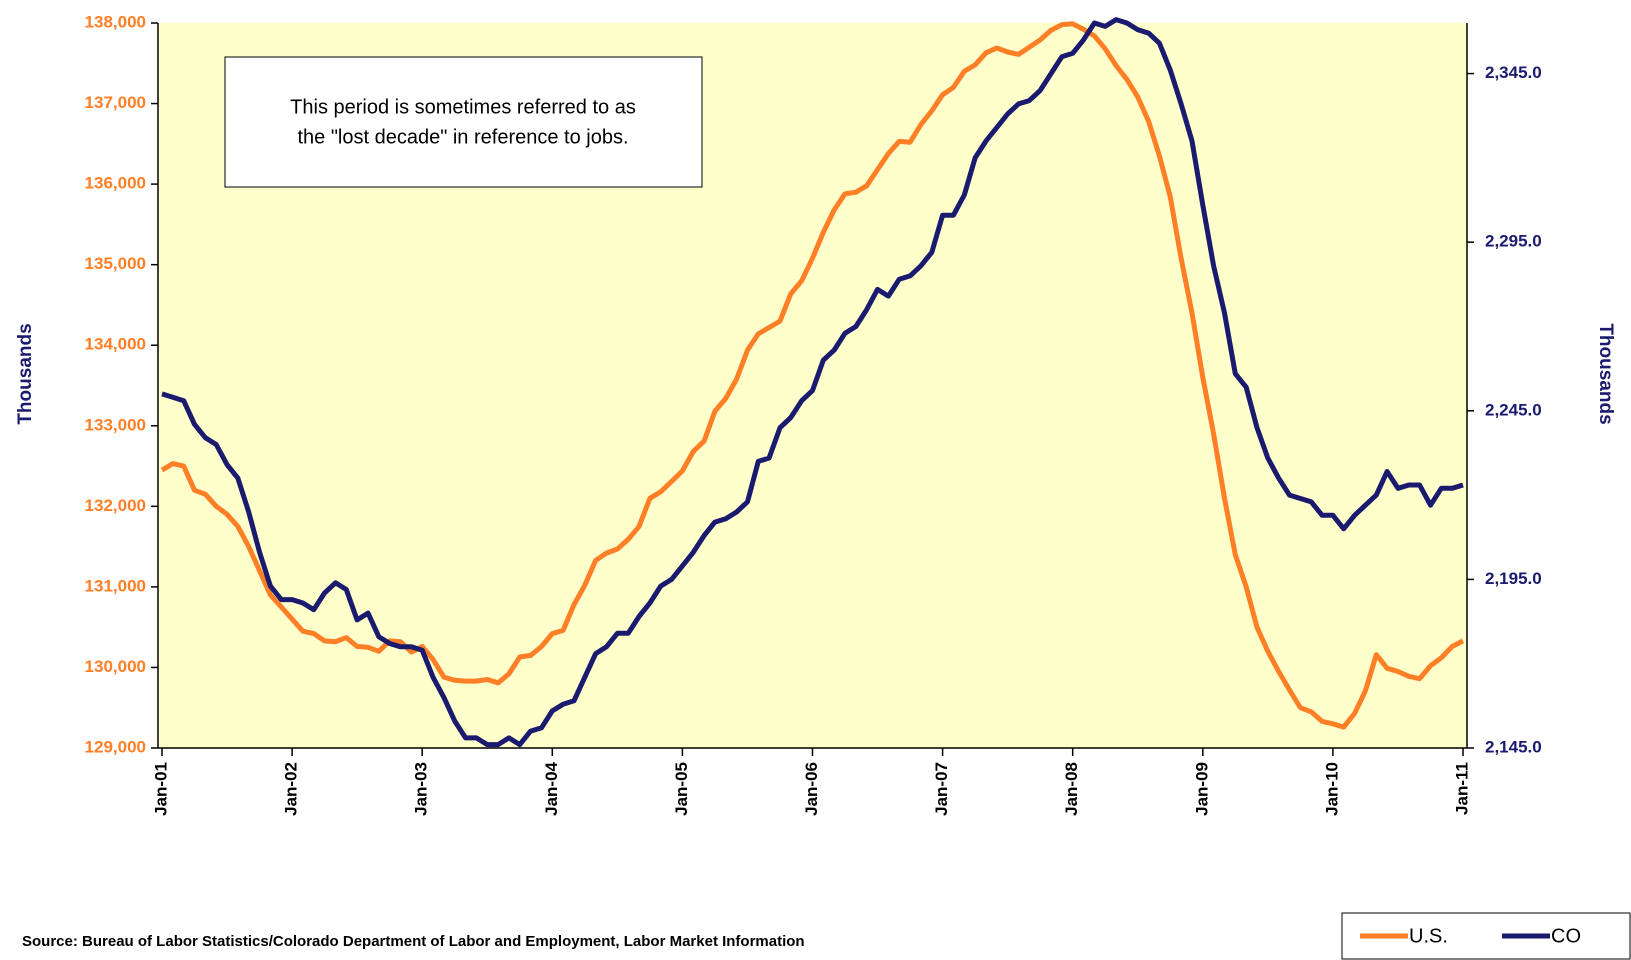 The height and width of the screenshot is (960, 1631). What do you see at coordinates (115, 585) in the screenshot?
I see `y-tick-label: 131,000` at bounding box center [115, 585].